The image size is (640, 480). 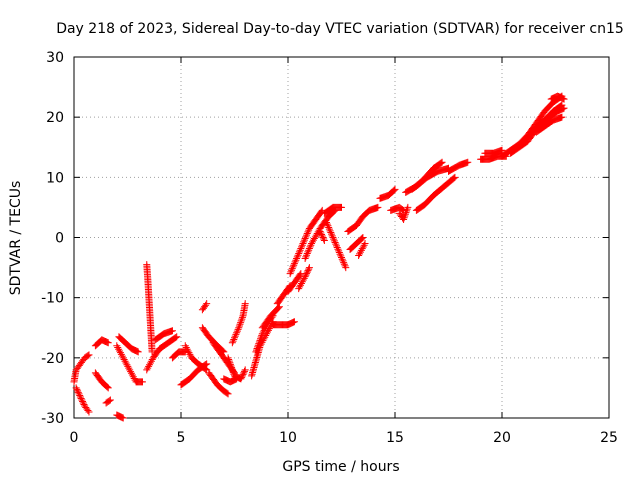 I want to click on x-axis-label: GPS time / hours, so click(x=340, y=467).